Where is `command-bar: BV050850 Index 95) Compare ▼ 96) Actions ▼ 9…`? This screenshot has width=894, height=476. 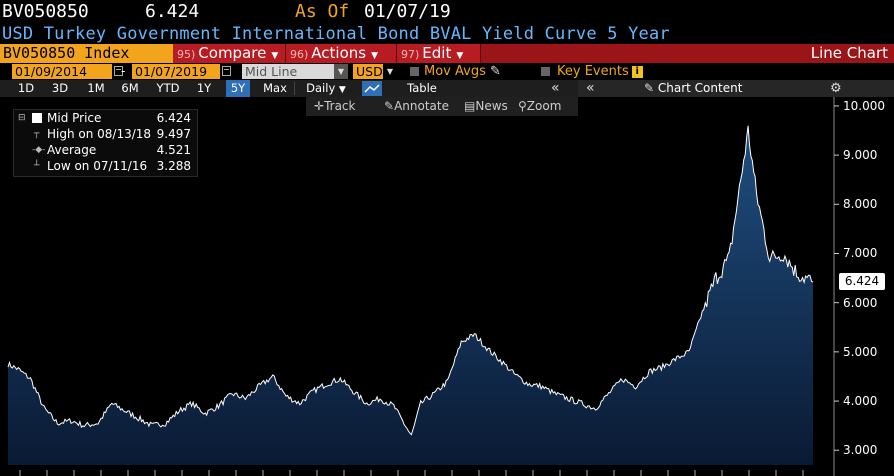
command-bar: BV050850 Index 95) Compare ▼ 96) Actions ▼ 9… is located at coordinates (447, 53).